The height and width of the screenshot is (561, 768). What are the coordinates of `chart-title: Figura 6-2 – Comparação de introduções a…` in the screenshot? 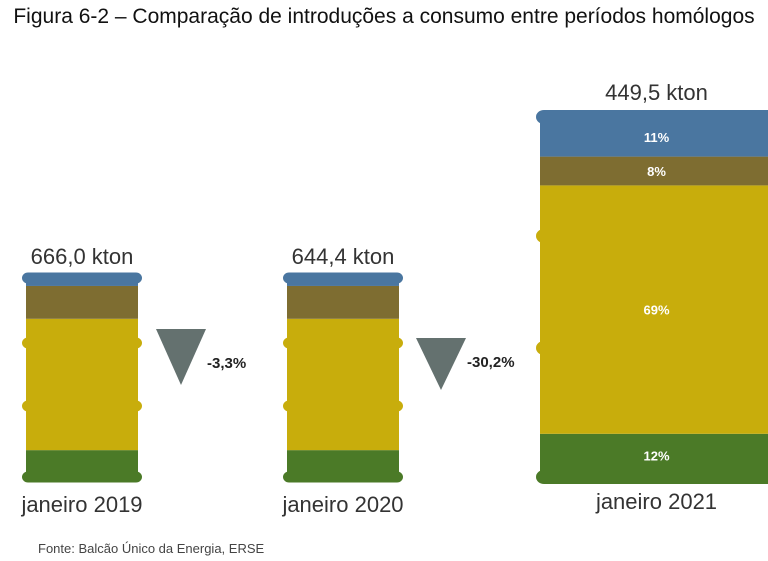 It's located at (384, 16).